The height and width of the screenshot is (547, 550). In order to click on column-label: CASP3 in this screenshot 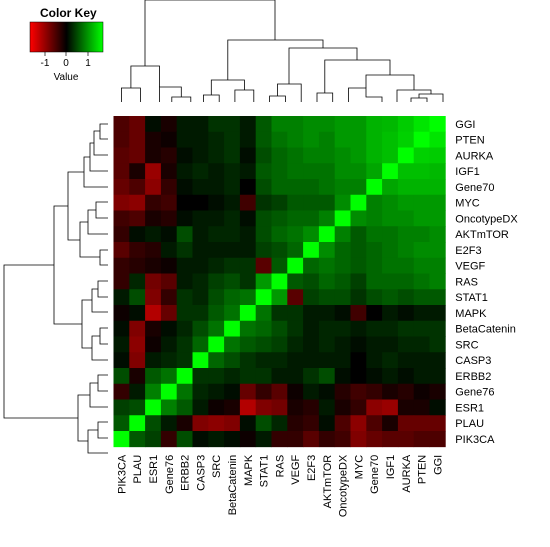, I will do `click(201, 473)`.